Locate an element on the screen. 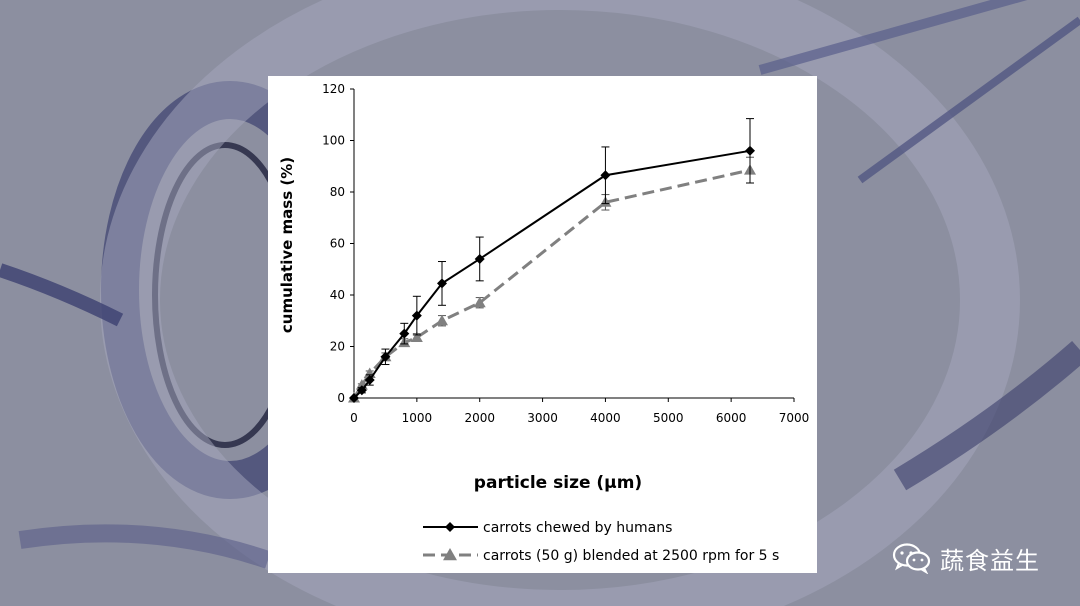 The image size is (1080, 606). wechat-icon is located at coordinates (911, 558).